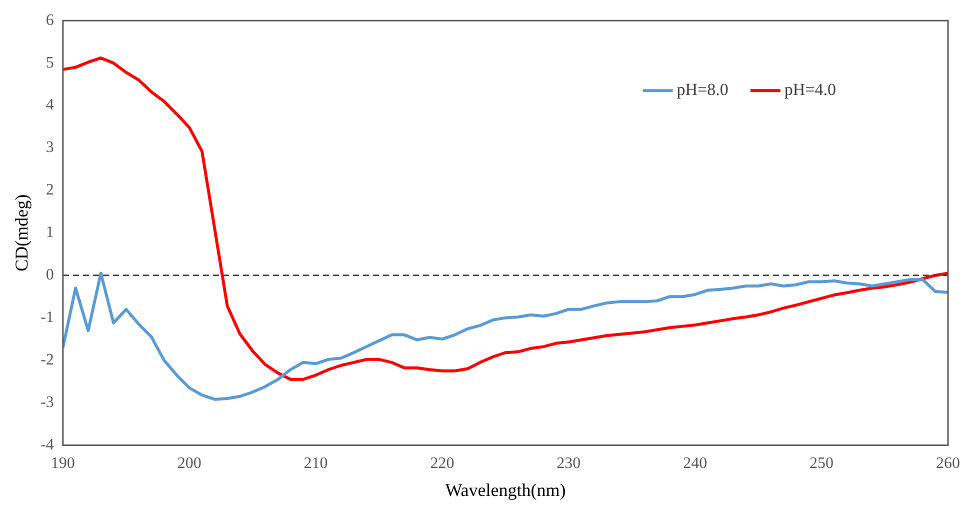 The width and height of the screenshot is (974, 516). What do you see at coordinates (189, 463) in the screenshot?
I see `x-tick-label: 200` at bounding box center [189, 463].